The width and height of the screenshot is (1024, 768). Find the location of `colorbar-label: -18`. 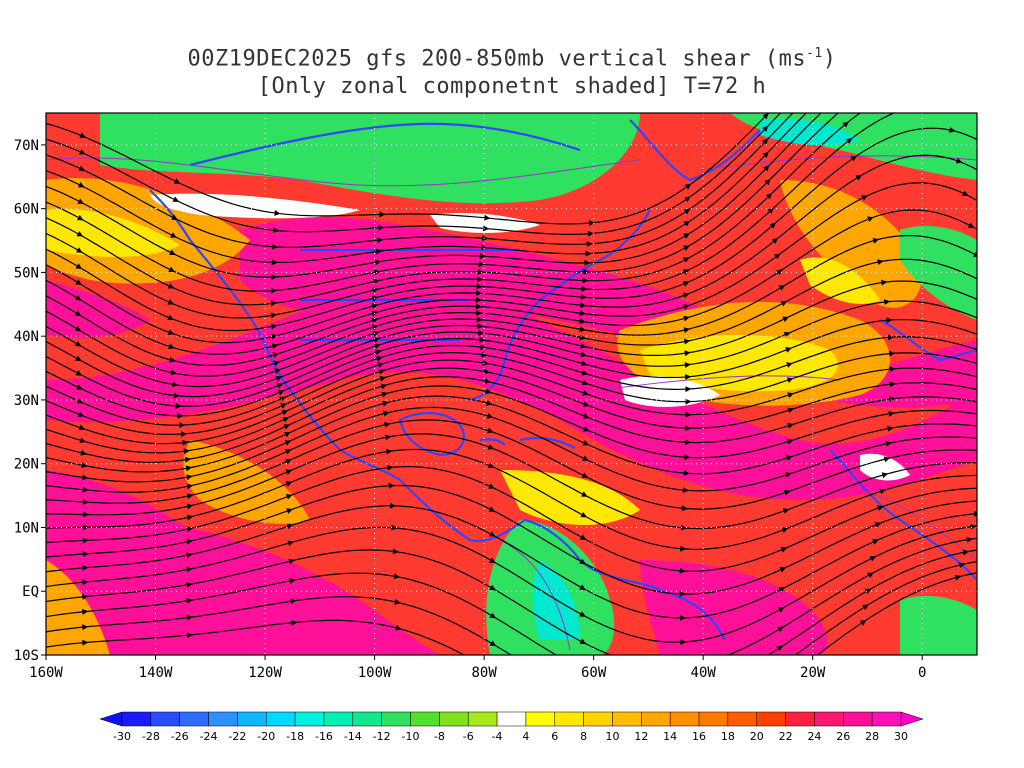

colorbar-label: -18 is located at coordinates (295, 736).